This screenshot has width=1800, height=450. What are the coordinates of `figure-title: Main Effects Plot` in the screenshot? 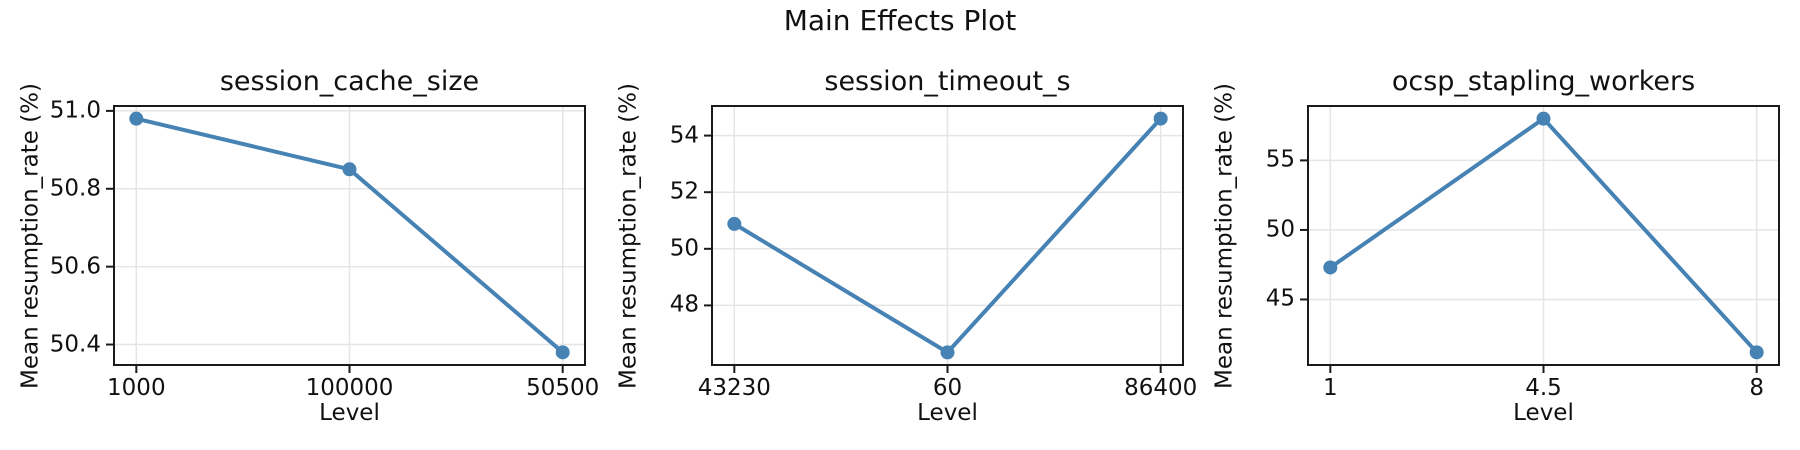 It's located at (900, 20).